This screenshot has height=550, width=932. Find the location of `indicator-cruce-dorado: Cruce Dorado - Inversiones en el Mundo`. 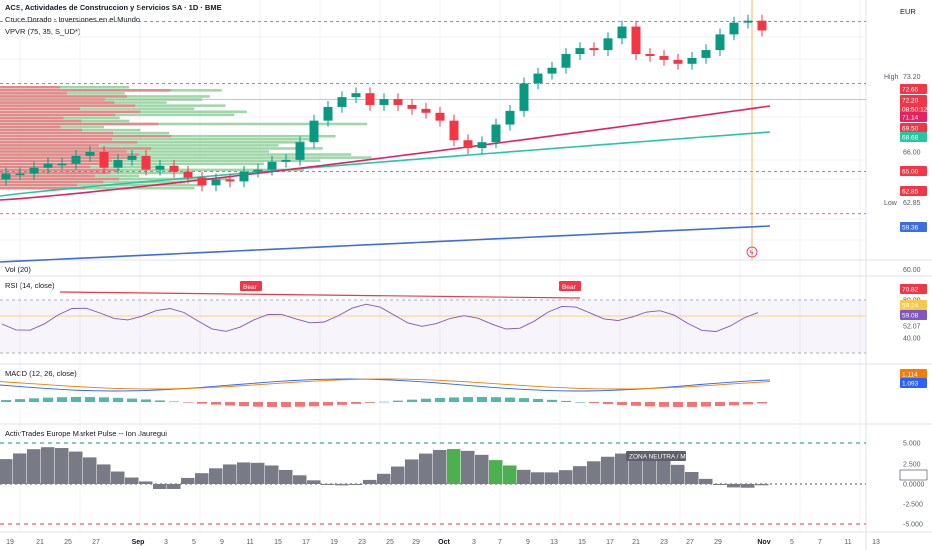

indicator-cruce-dorado: Cruce Dorado - Inversiones en el Mundo is located at coordinates (73, 19).